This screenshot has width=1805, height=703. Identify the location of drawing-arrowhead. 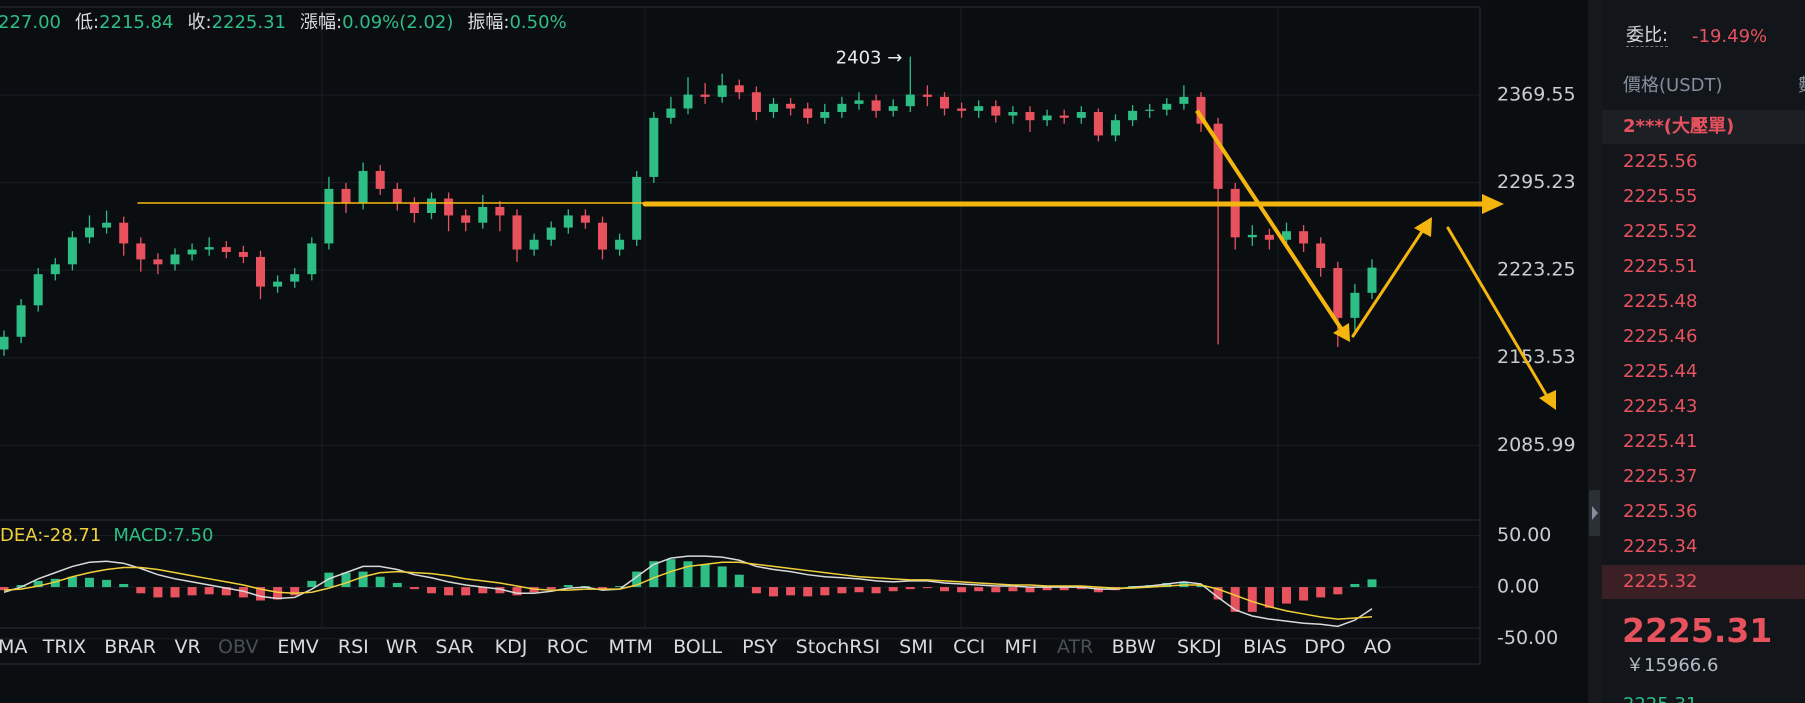
(1423, 227).